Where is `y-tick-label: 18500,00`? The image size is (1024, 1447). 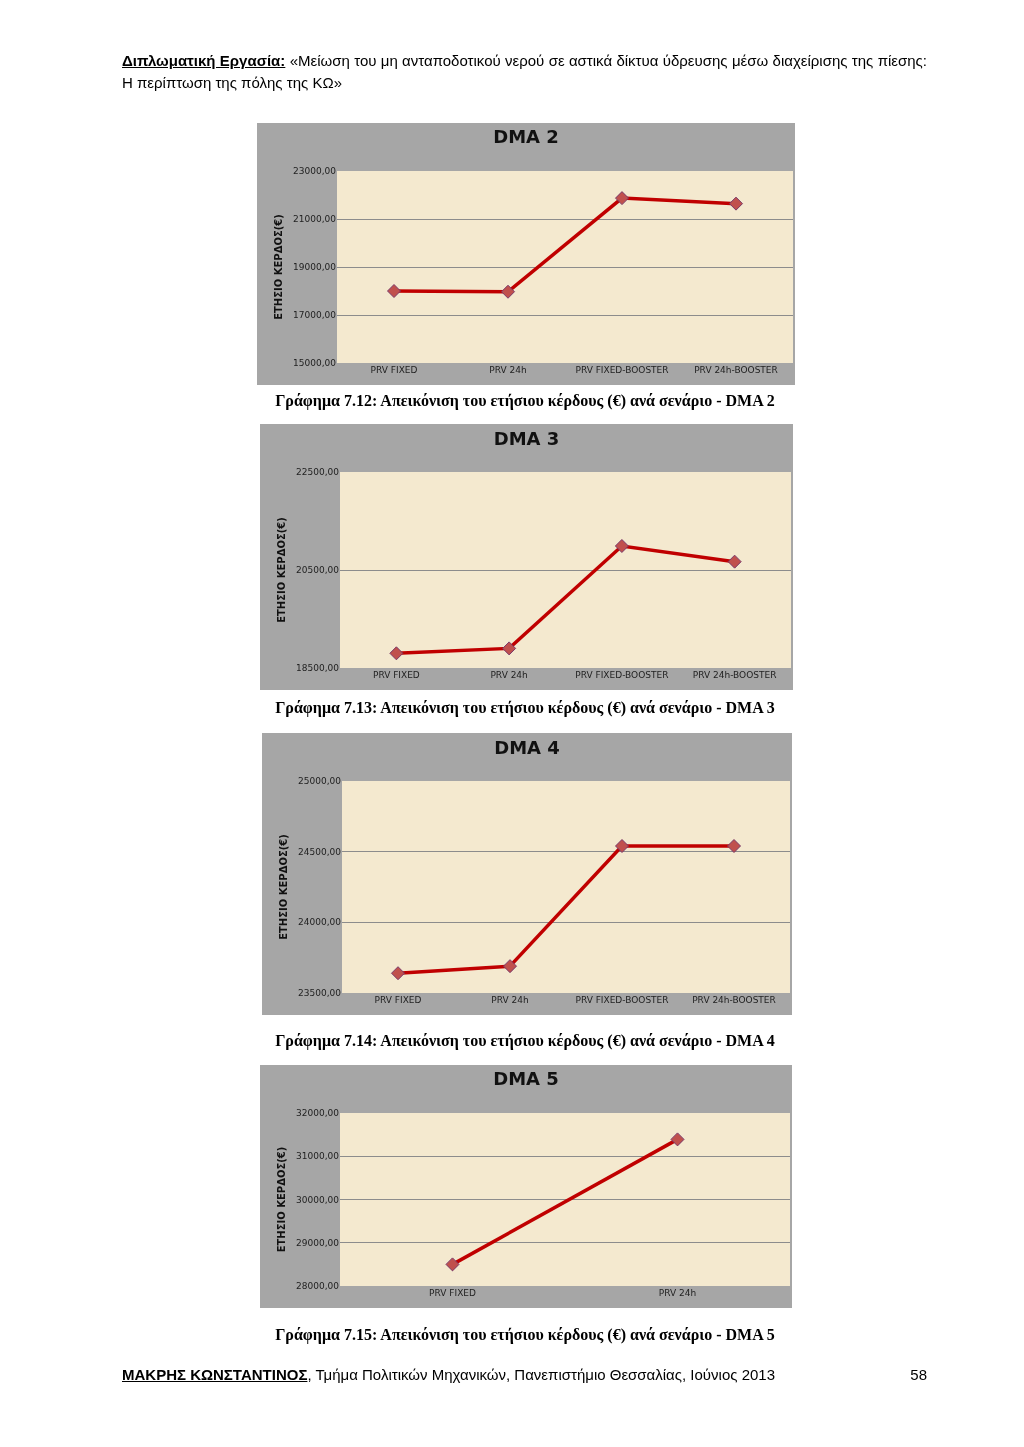 y-tick-label: 18500,00 is located at coordinates (318, 668).